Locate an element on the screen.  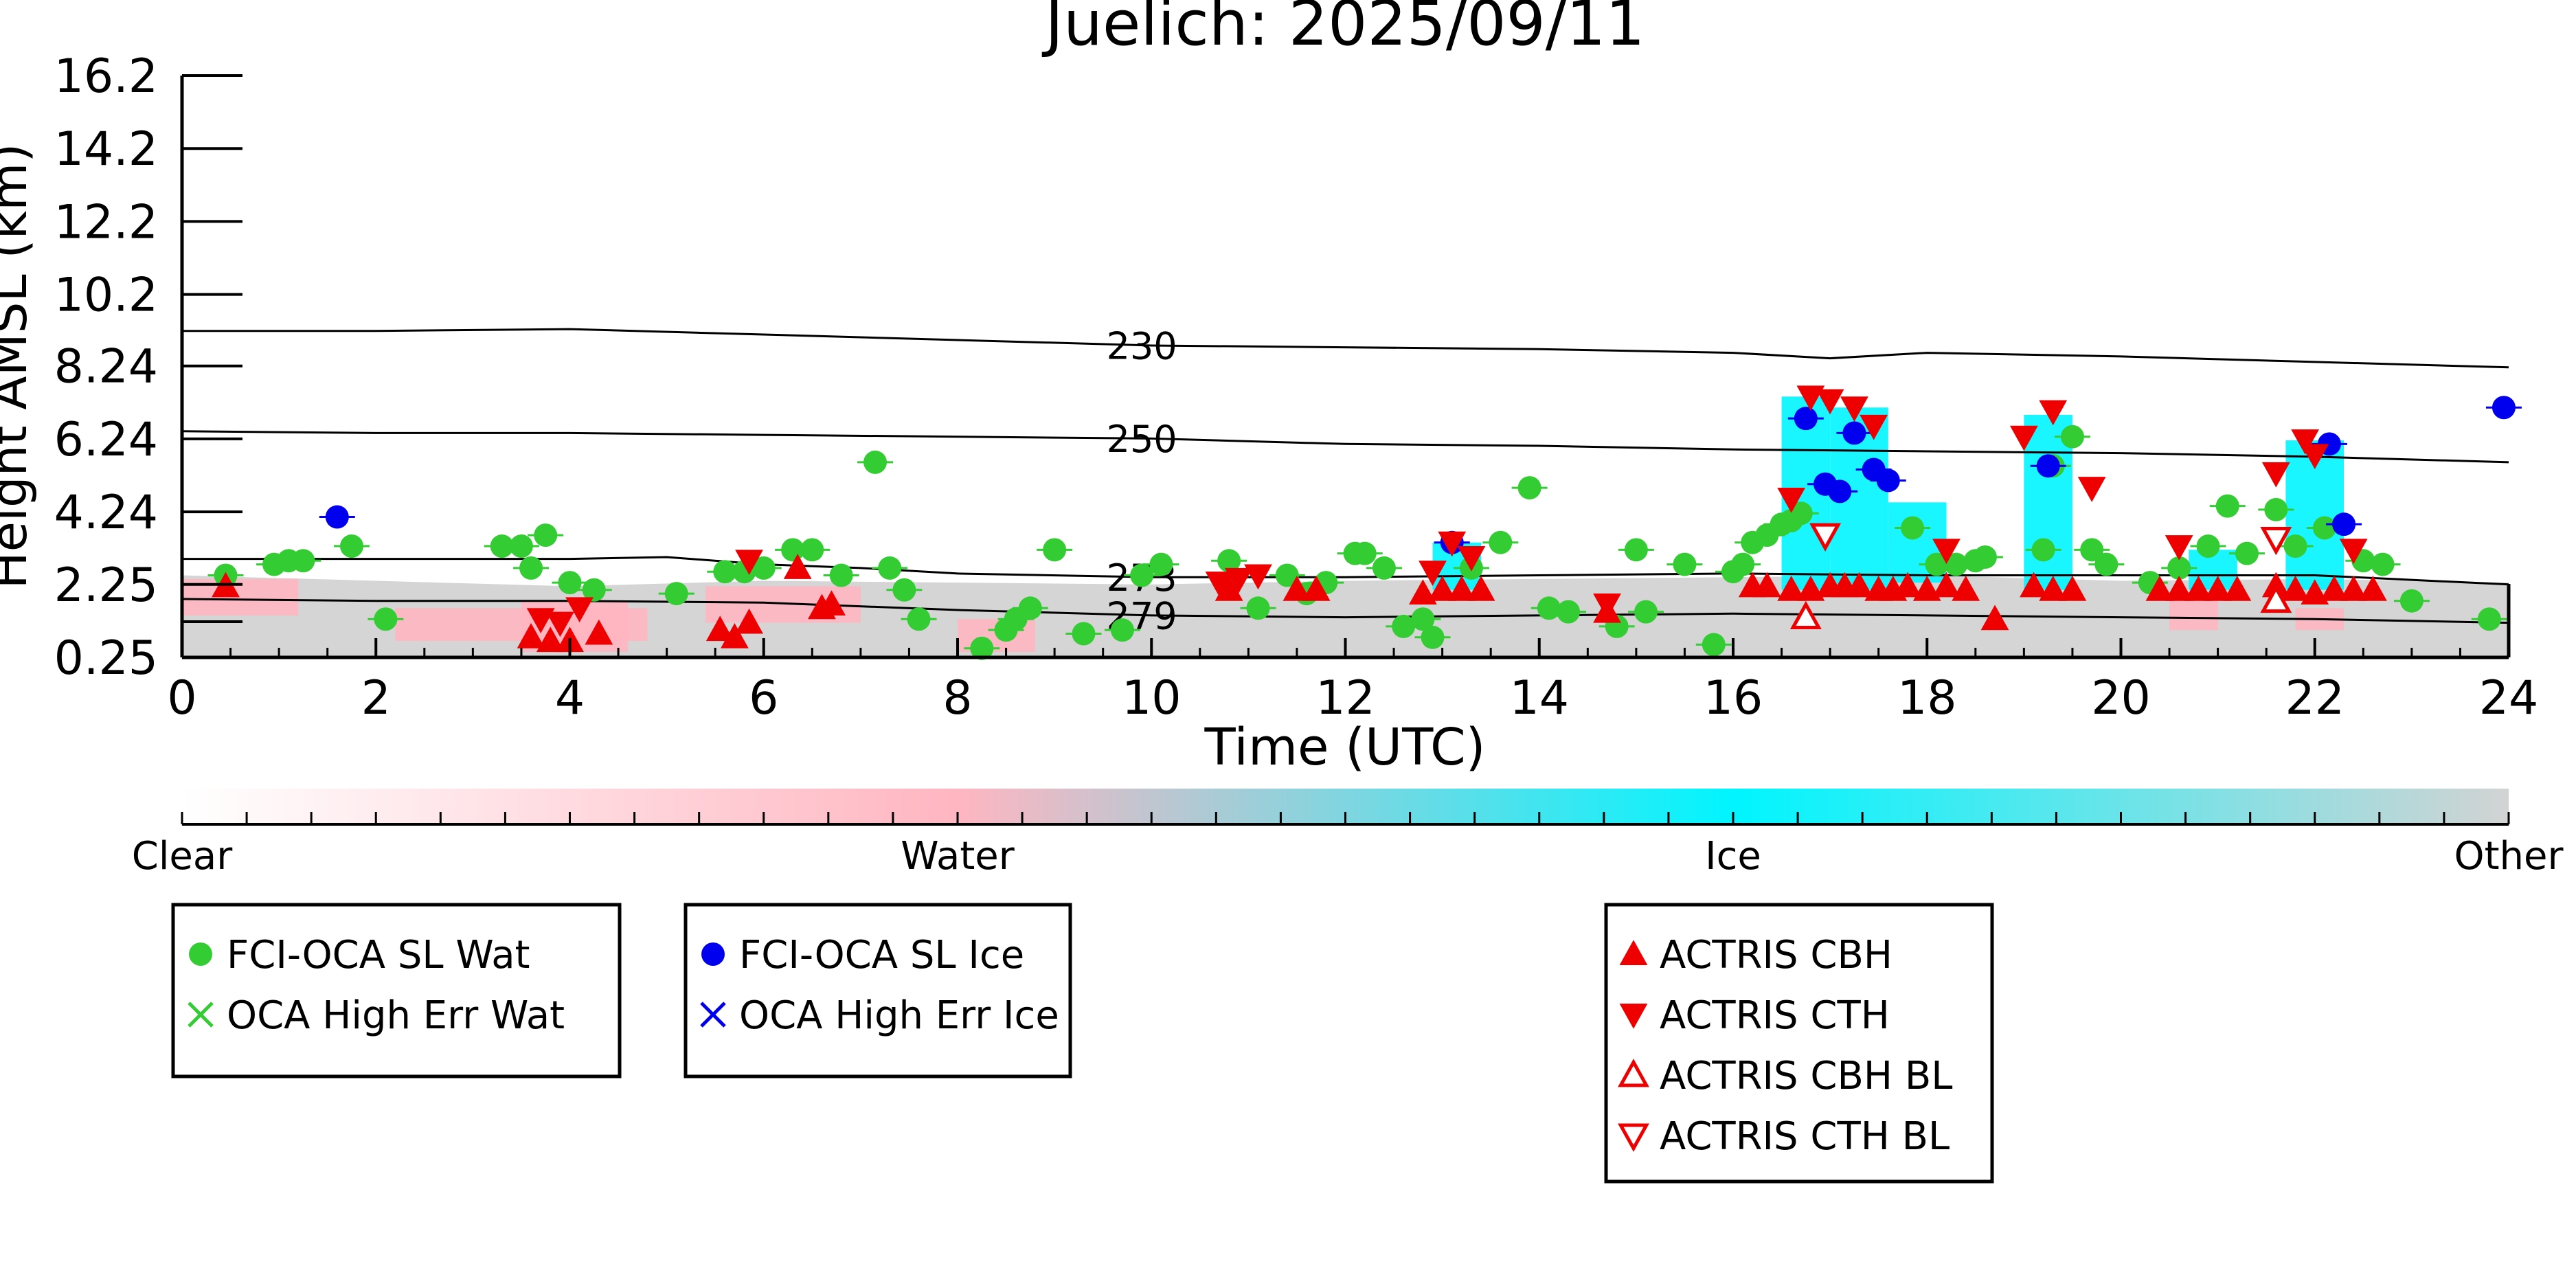
legend-label: ACTRIS CBH BL is located at coordinates (1806, 1076).